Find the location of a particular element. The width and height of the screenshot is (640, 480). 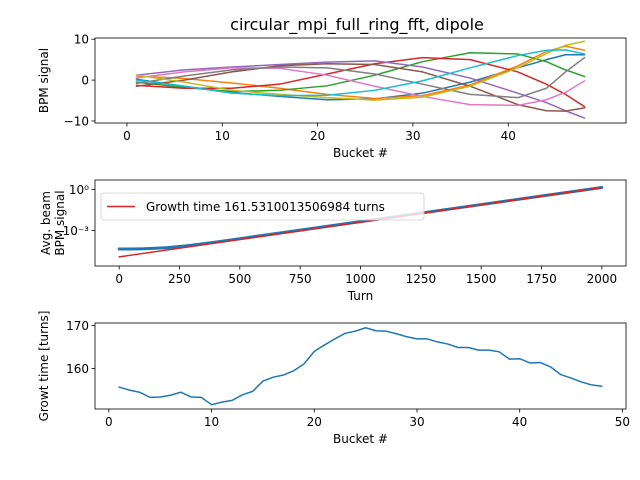

y-axis-label-line: Growt time [turns] is located at coordinates (44, 366).